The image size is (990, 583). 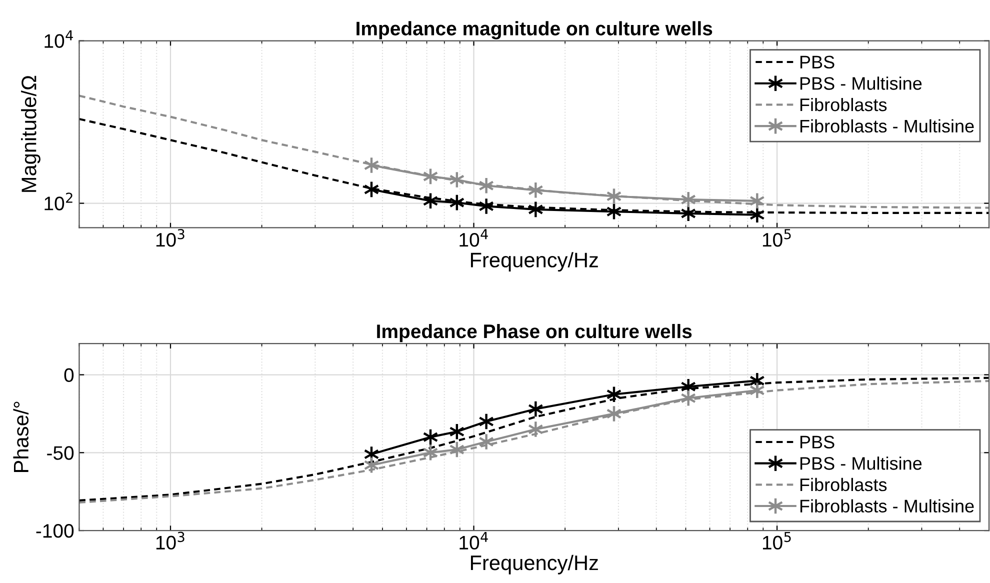 I want to click on chart-title: Impedance magnitude on culture wells, so click(x=534, y=30).